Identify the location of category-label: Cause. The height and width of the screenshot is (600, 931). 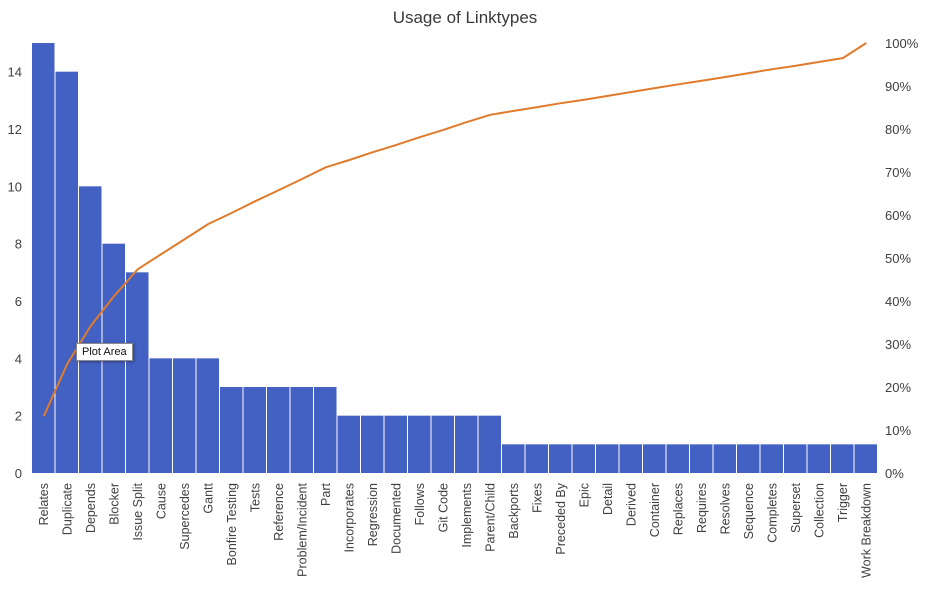
(161, 501).